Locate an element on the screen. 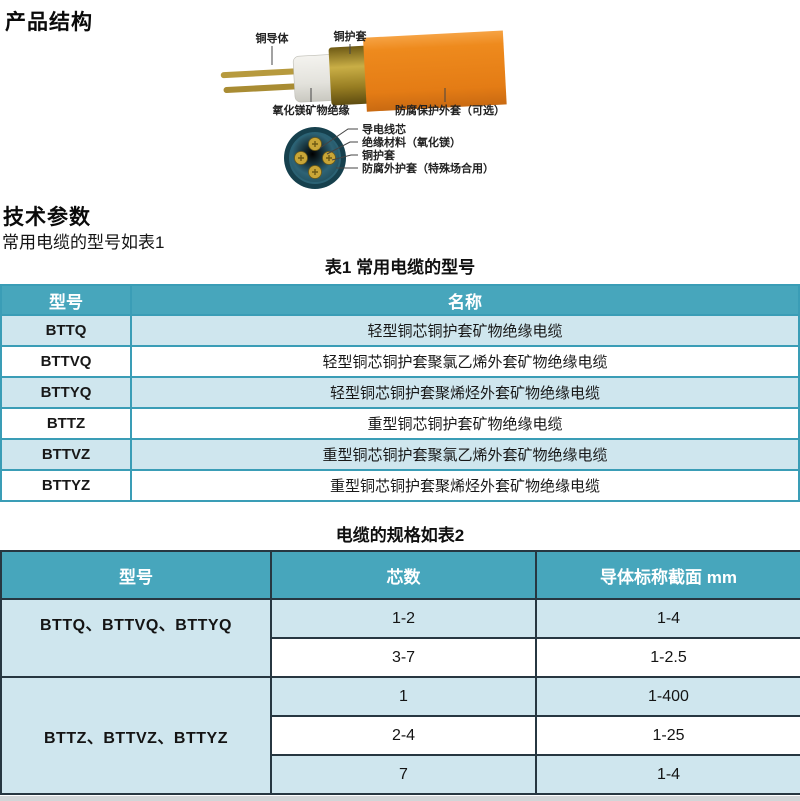 The image size is (800, 801). table-row: BTTVQ 轻型铜芯铜护套聚氯乙烯外套矿物绝缘电缆 is located at coordinates (400, 361).